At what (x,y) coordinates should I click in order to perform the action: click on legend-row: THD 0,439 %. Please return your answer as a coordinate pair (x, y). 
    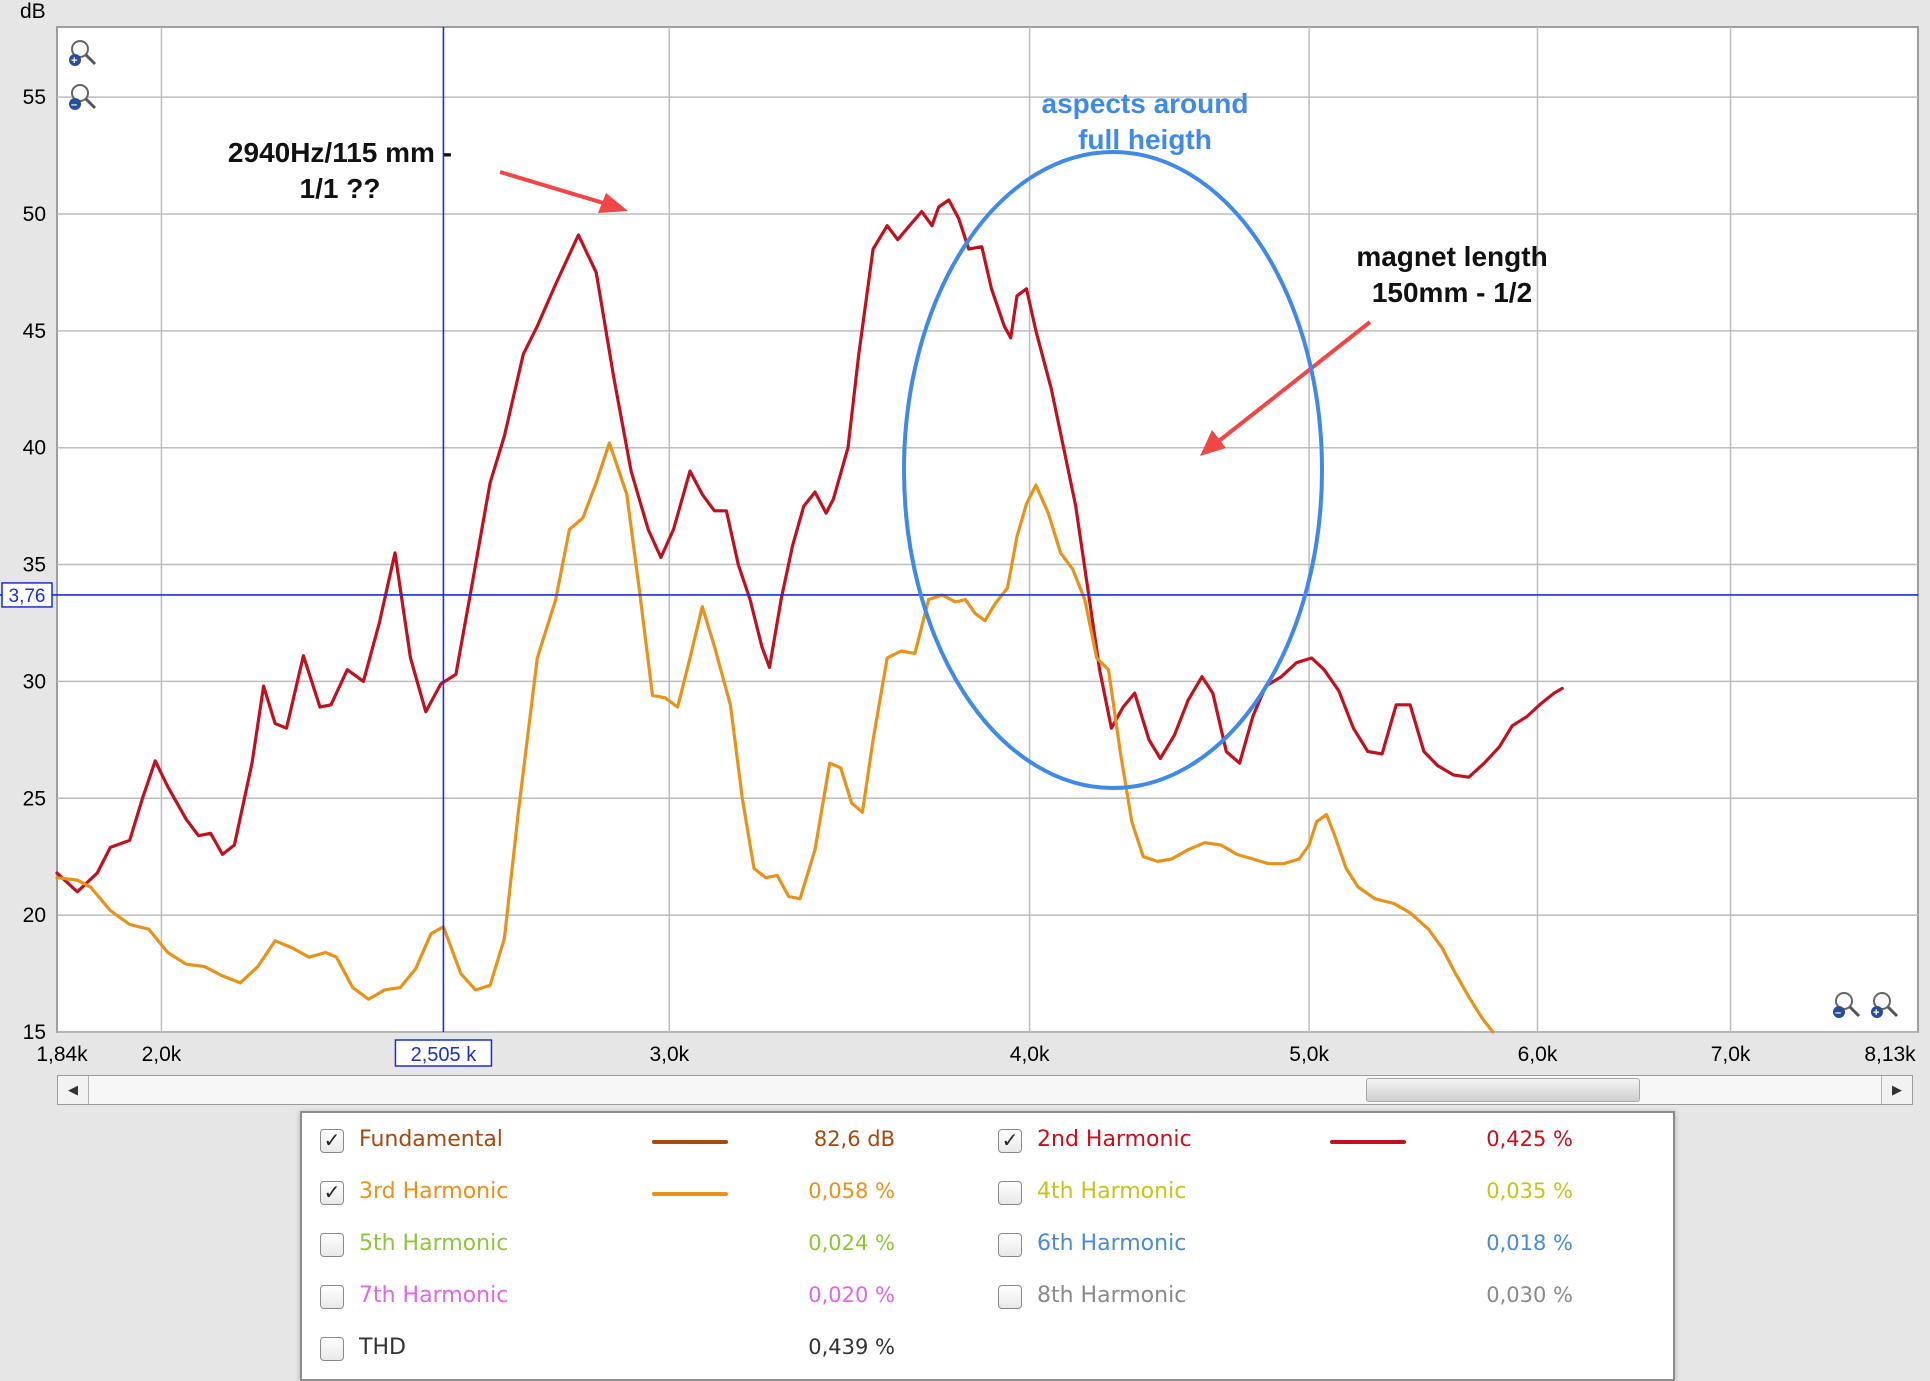
    Looking at the image, I should click on (987, 1349).